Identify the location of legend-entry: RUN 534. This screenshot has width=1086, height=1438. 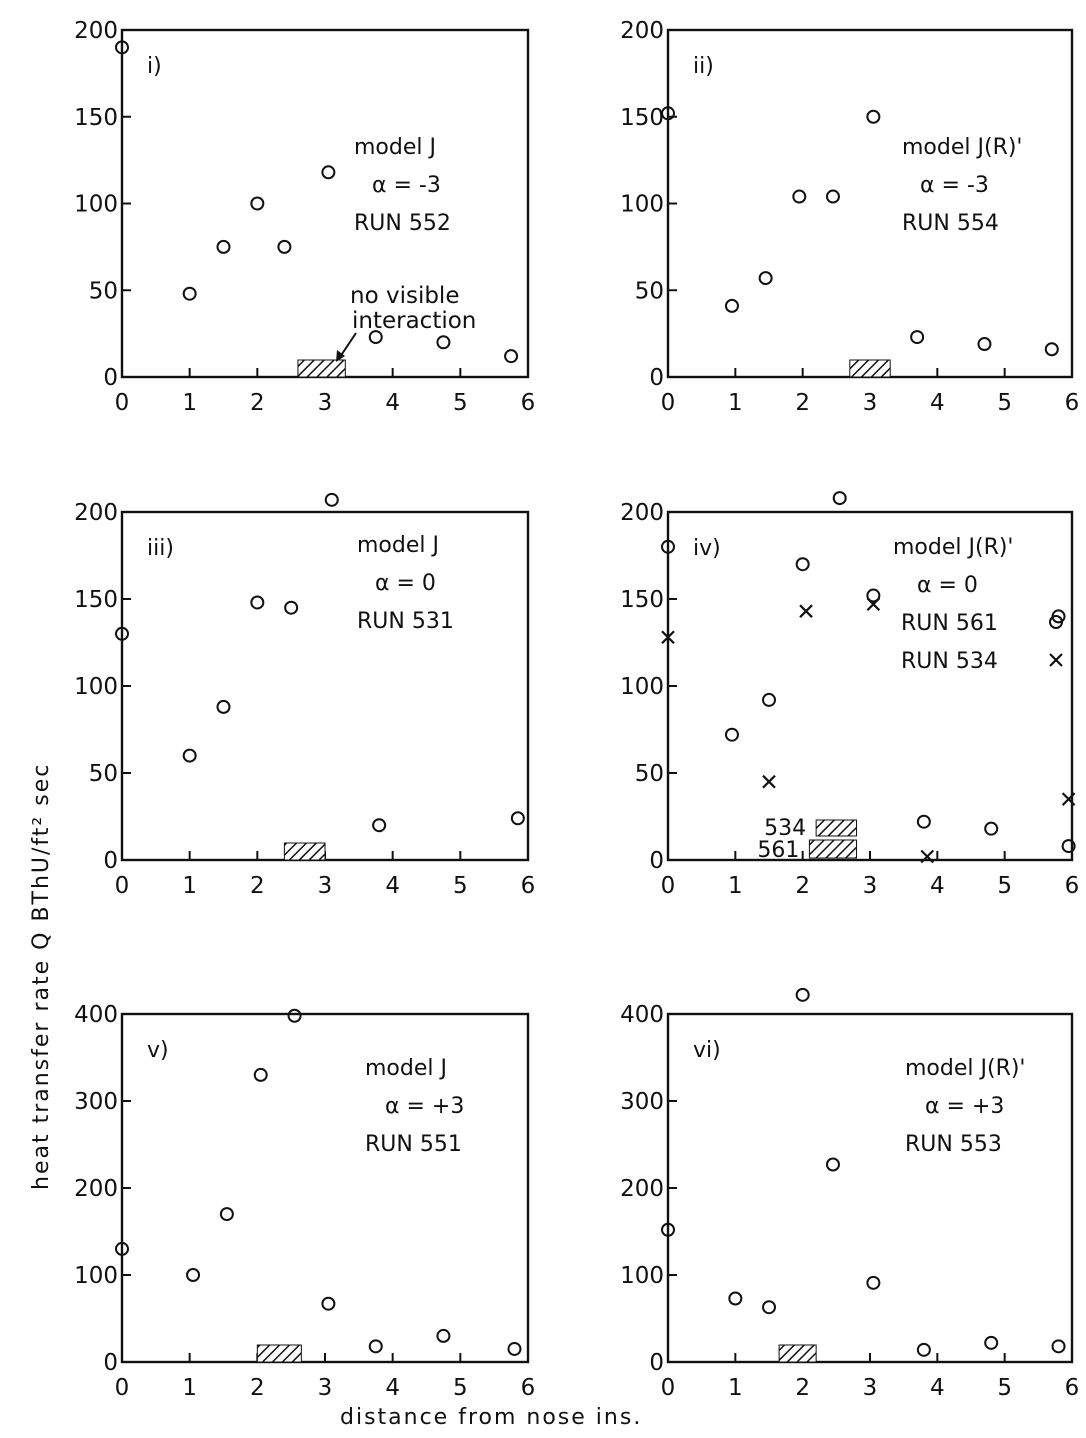
(949, 661).